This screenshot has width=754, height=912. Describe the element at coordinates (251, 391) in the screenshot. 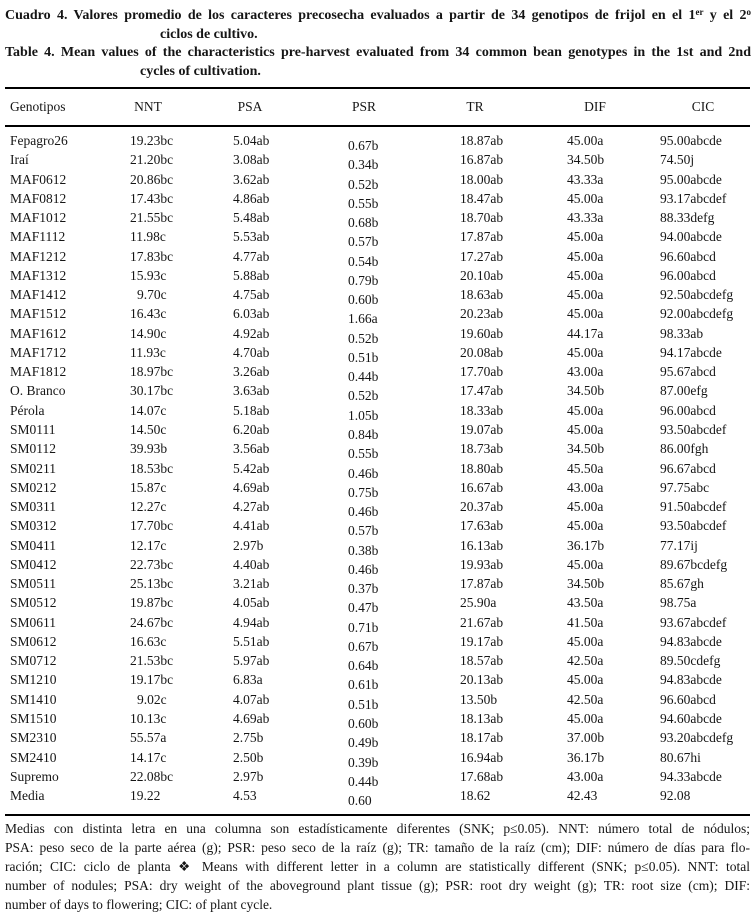

I see `value-cell: 3.63ab` at that location.